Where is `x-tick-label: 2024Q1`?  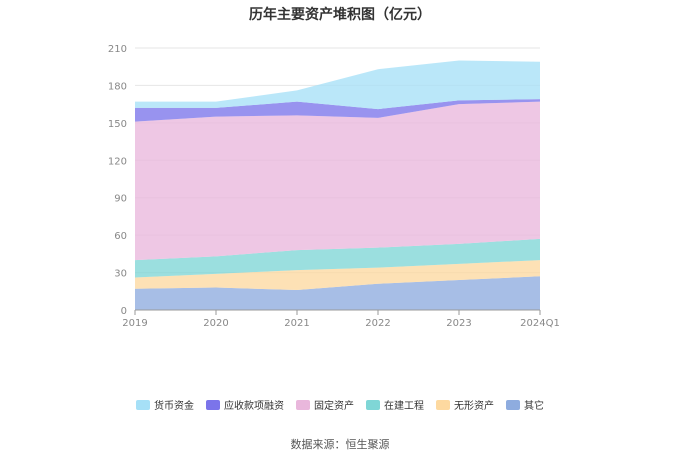 x-tick-label: 2024Q1 is located at coordinates (540, 323).